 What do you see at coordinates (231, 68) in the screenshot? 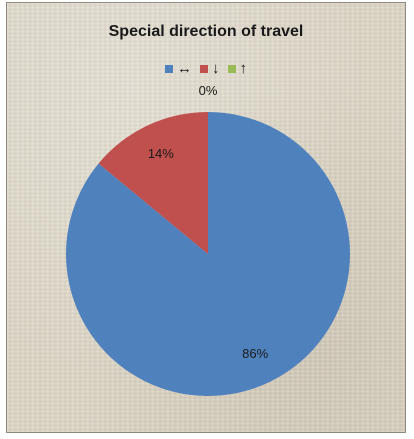
I see `legend-swatch-up` at bounding box center [231, 68].